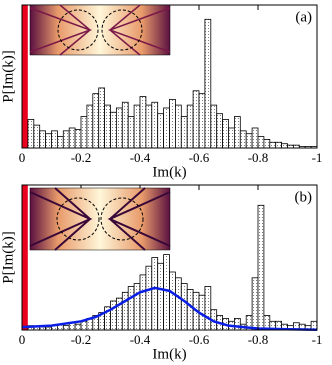  What do you see at coordinates (303, 17) in the screenshot?
I see `panel-label: (a)` at bounding box center [303, 17].